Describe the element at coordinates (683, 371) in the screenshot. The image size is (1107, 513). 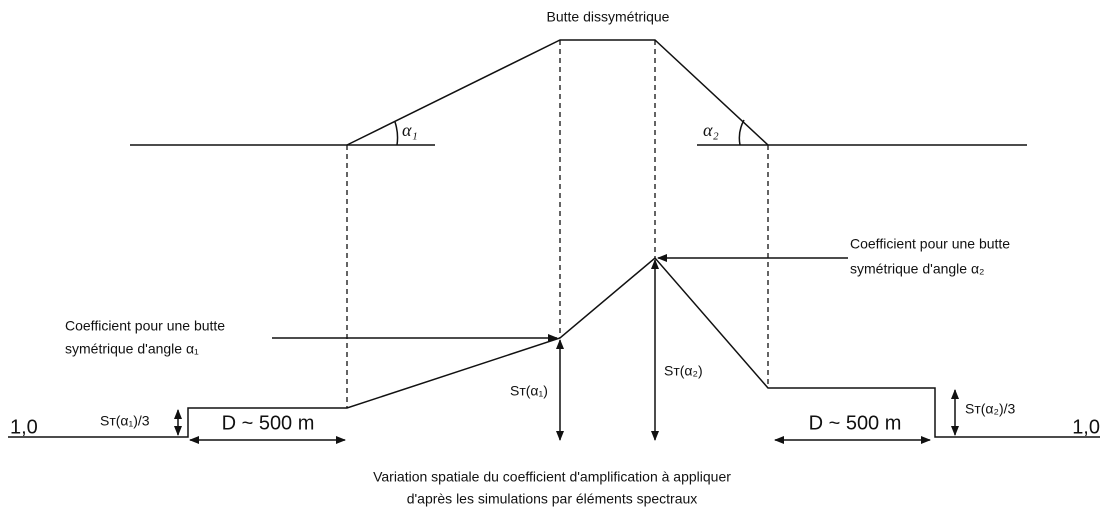
I see `label: Sт(α₂)` at that location.